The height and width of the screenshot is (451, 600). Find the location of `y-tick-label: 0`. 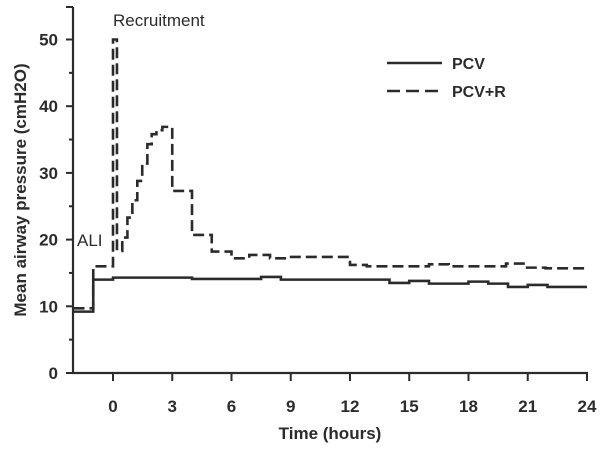

y-tick-label: 0 is located at coordinates (53, 373).